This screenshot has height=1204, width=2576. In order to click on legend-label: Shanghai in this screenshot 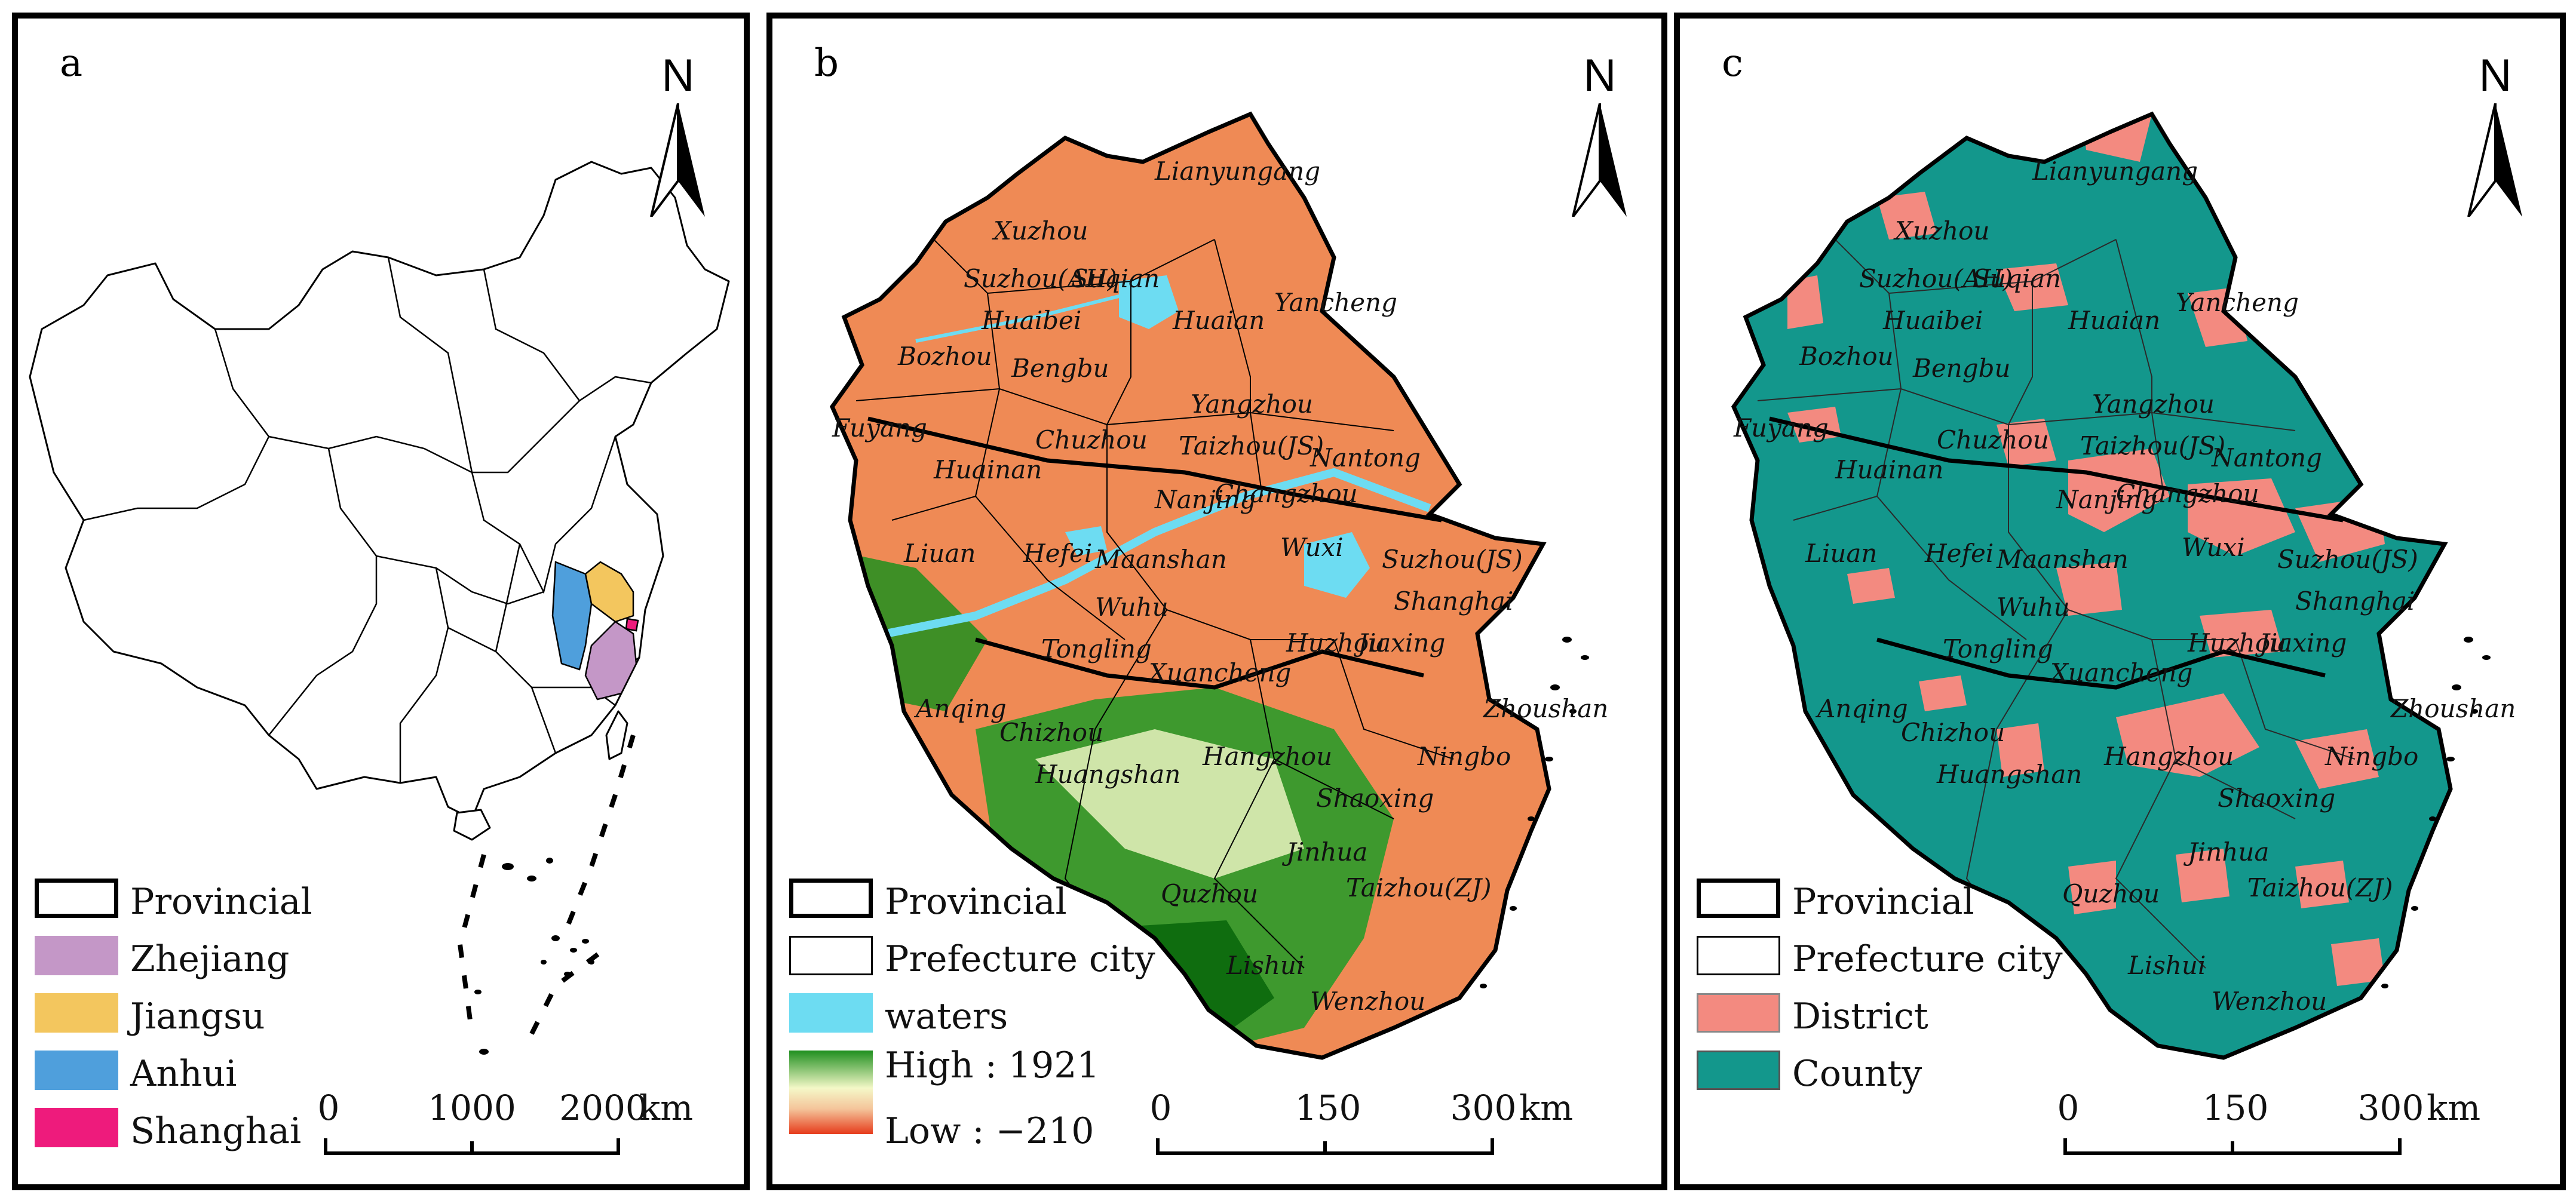, I will do `click(216, 1131)`.